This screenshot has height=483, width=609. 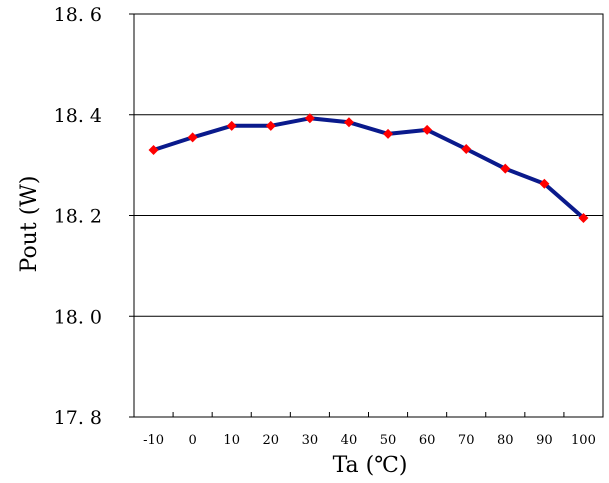 What do you see at coordinates (153, 440) in the screenshot?
I see `x-tick-label: -10` at bounding box center [153, 440].